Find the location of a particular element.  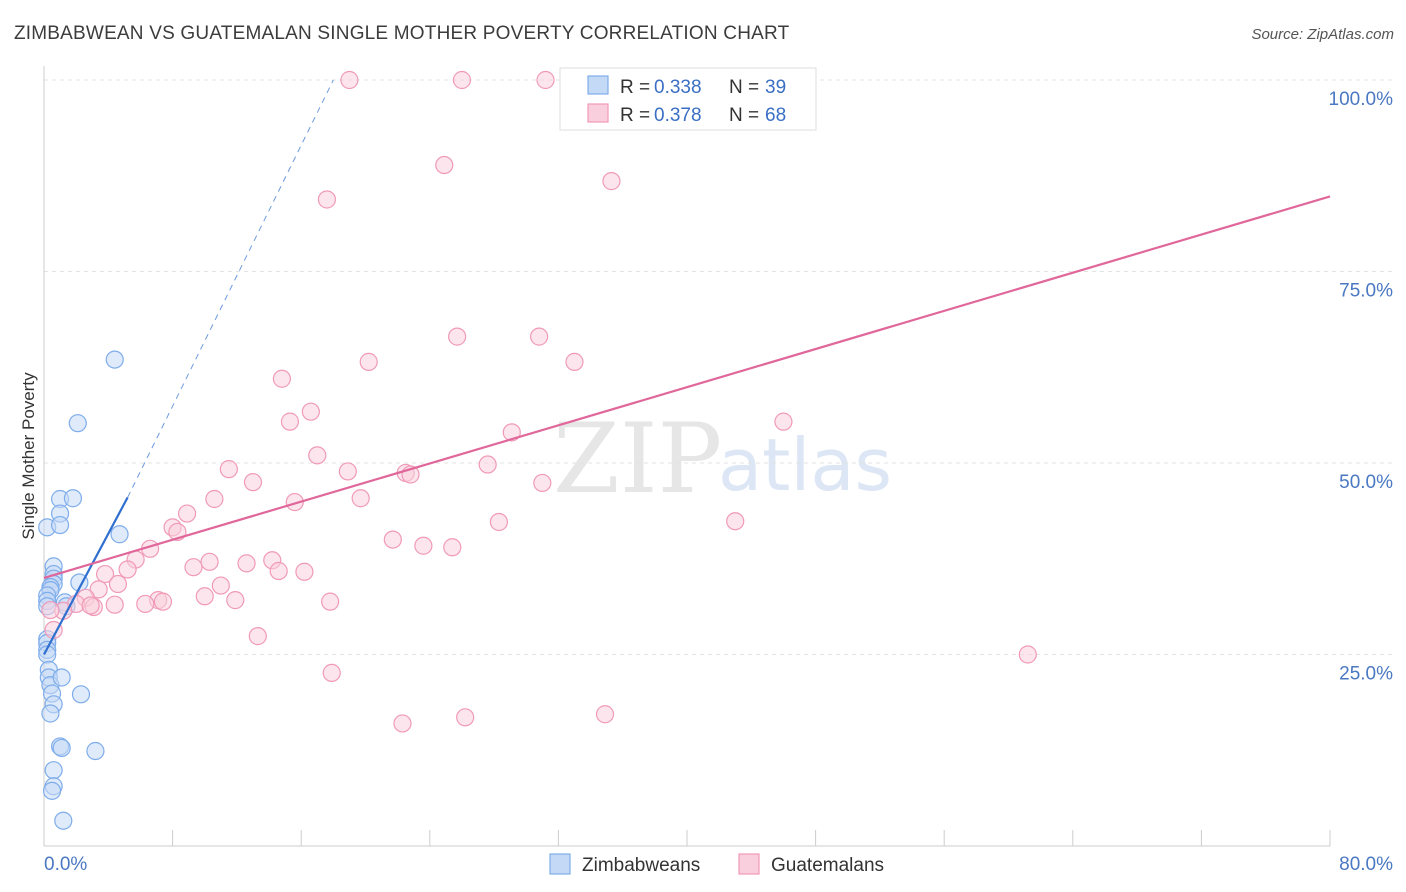

legend-n-label-guatemalans: N = is located at coordinates (744, 115).